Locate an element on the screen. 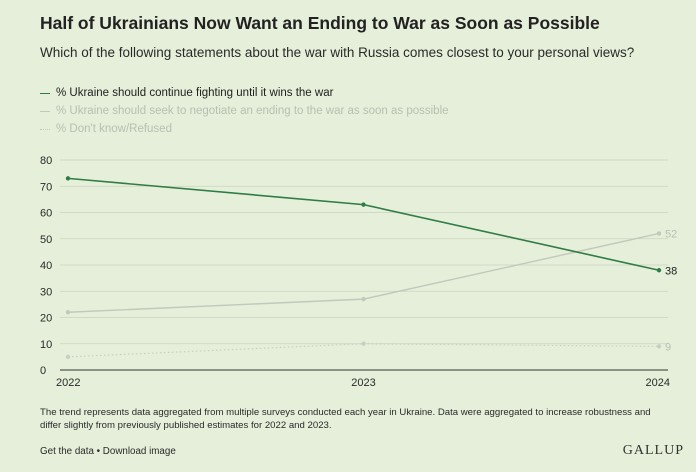 This screenshot has height=472, width=696. y-tick-label-0: 0 is located at coordinates (43, 371).